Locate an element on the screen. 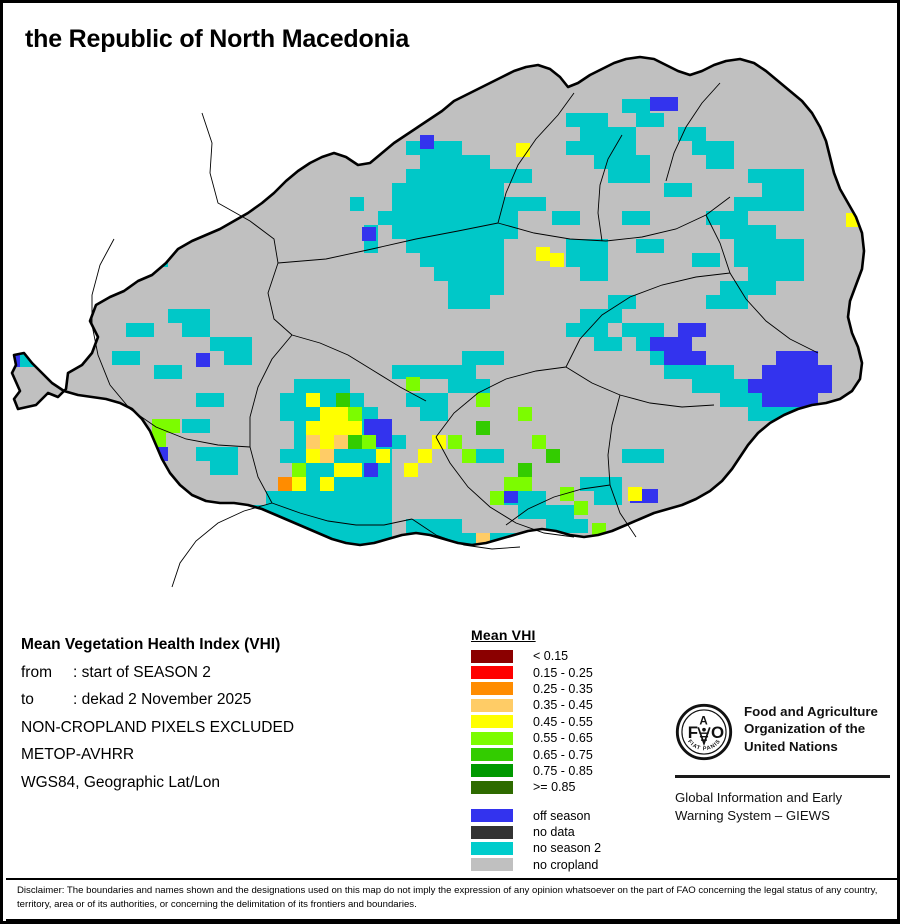  legend-label: 0.45 - 0.55 is located at coordinates (563, 721).